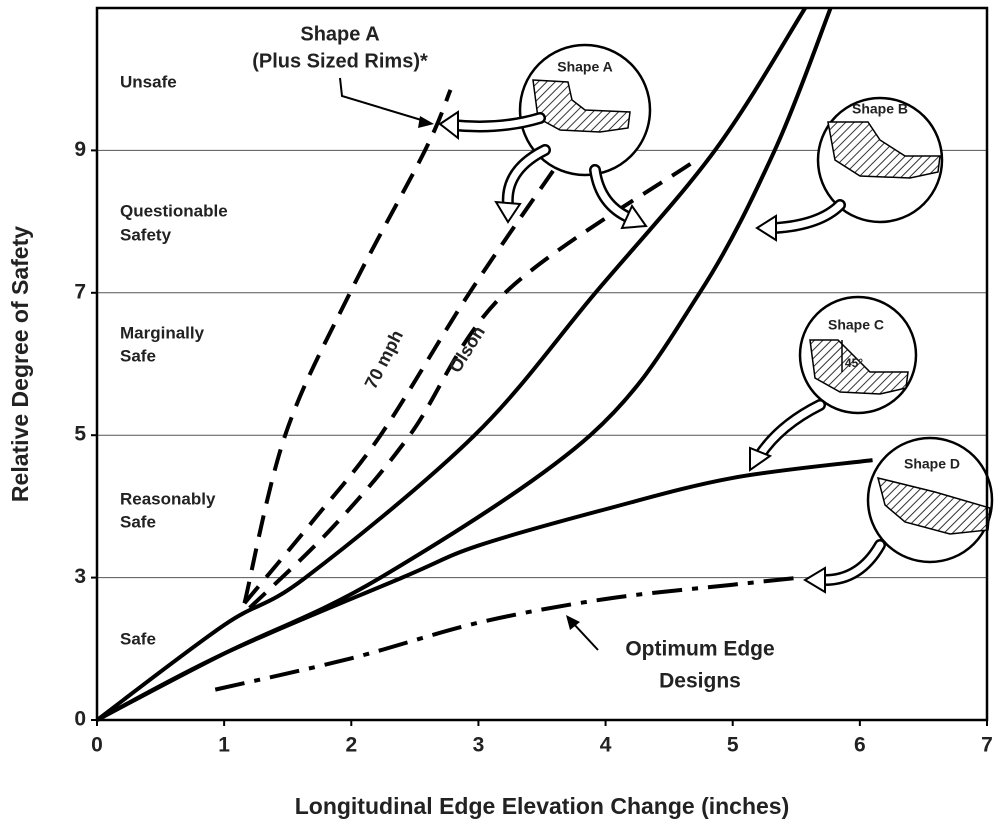 The width and height of the screenshot is (1000, 834). Describe the element at coordinates (174, 210) in the screenshot. I see `zone-label: Questionable` at that location.